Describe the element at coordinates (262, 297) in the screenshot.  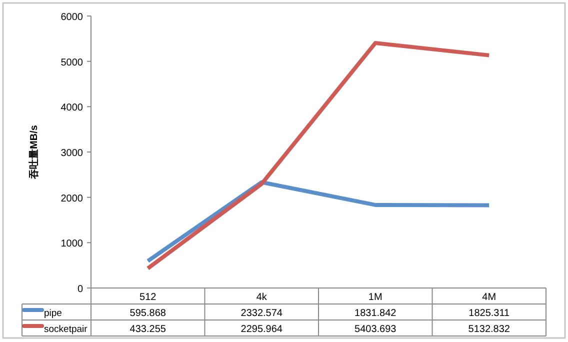
I see `x-tick-label: 4k` at that location.